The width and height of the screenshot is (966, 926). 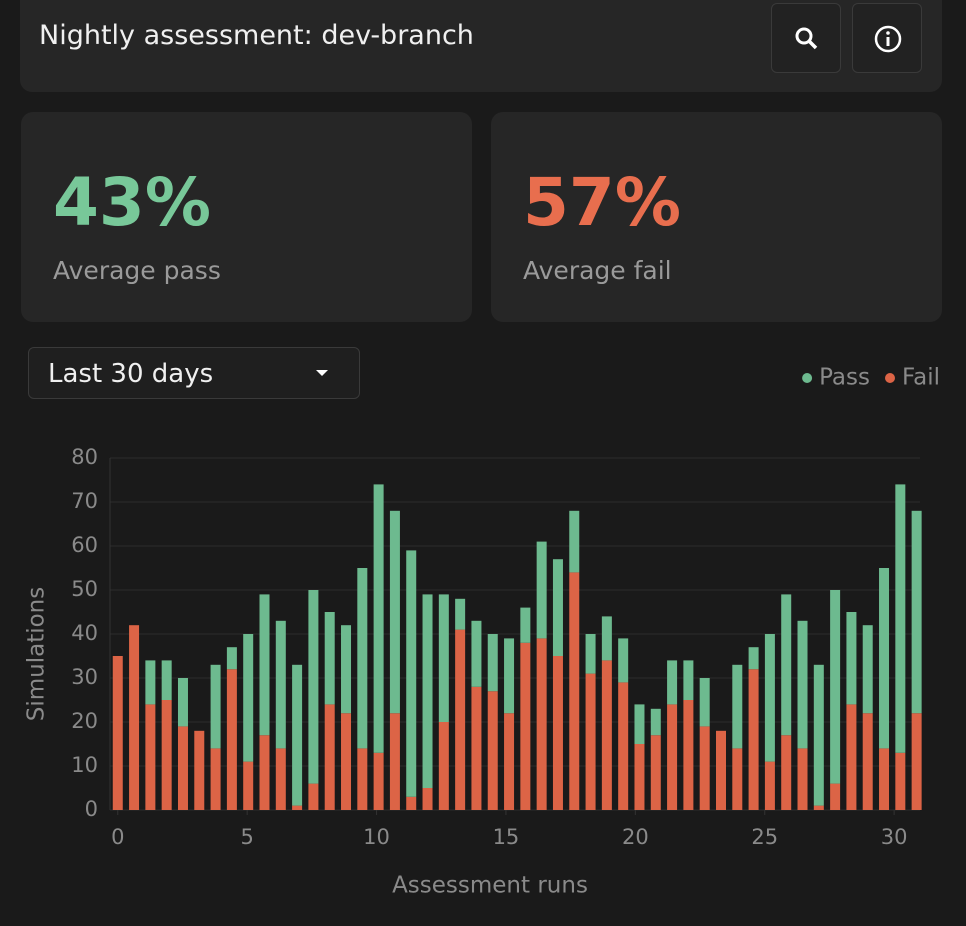 What do you see at coordinates (921, 378) in the screenshot?
I see `legend-label: Fail` at bounding box center [921, 378].